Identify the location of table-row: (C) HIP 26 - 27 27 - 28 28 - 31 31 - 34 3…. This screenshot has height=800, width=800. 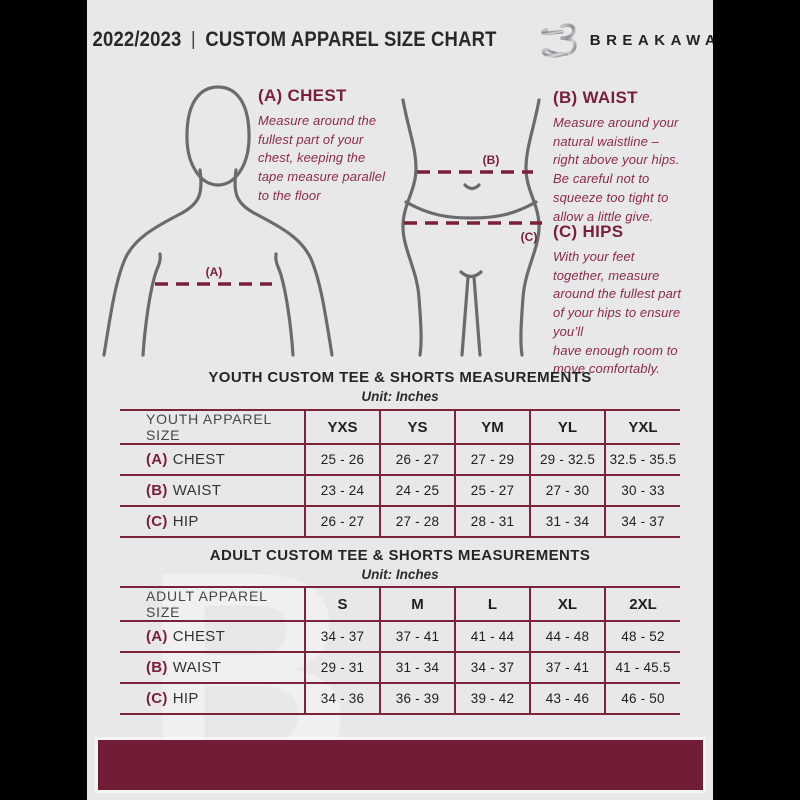
(400, 522).